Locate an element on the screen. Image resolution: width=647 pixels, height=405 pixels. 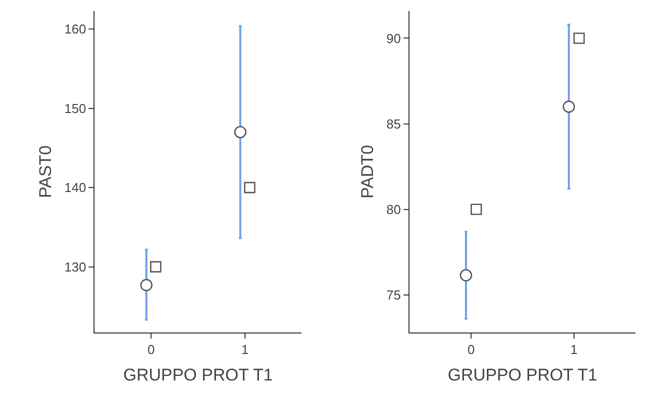
y-axis-title: PAST0 is located at coordinates (45, 171).